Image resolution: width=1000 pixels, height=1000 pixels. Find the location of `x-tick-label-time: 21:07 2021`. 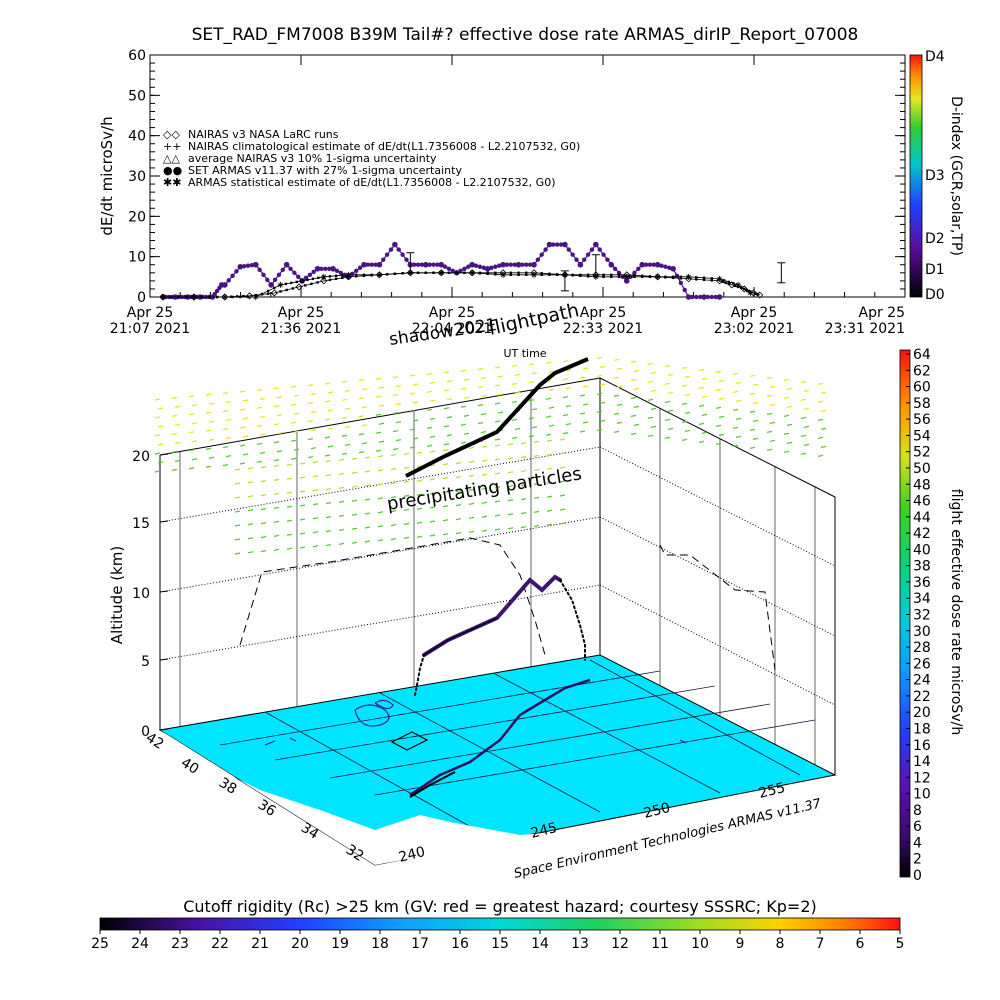

x-tick-label-time: 21:07 2021 is located at coordinates (150, 329).